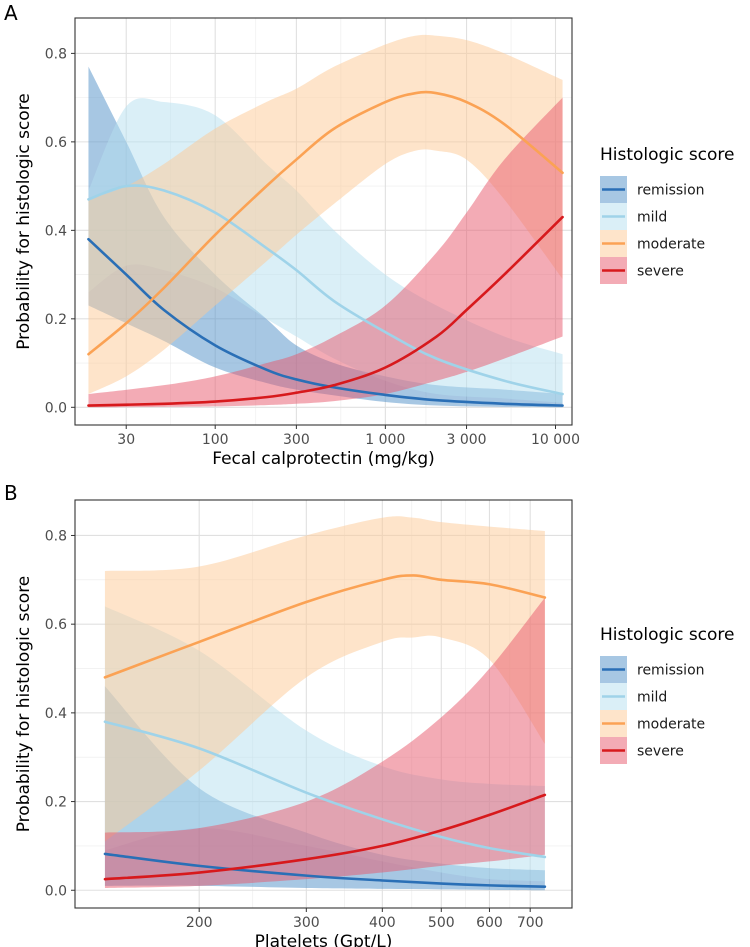 The width and height of the screenshot is (750, 947). Describe the element at coordinates (325, 626) in the screenshot. I see `series-line-moderate` at that location.